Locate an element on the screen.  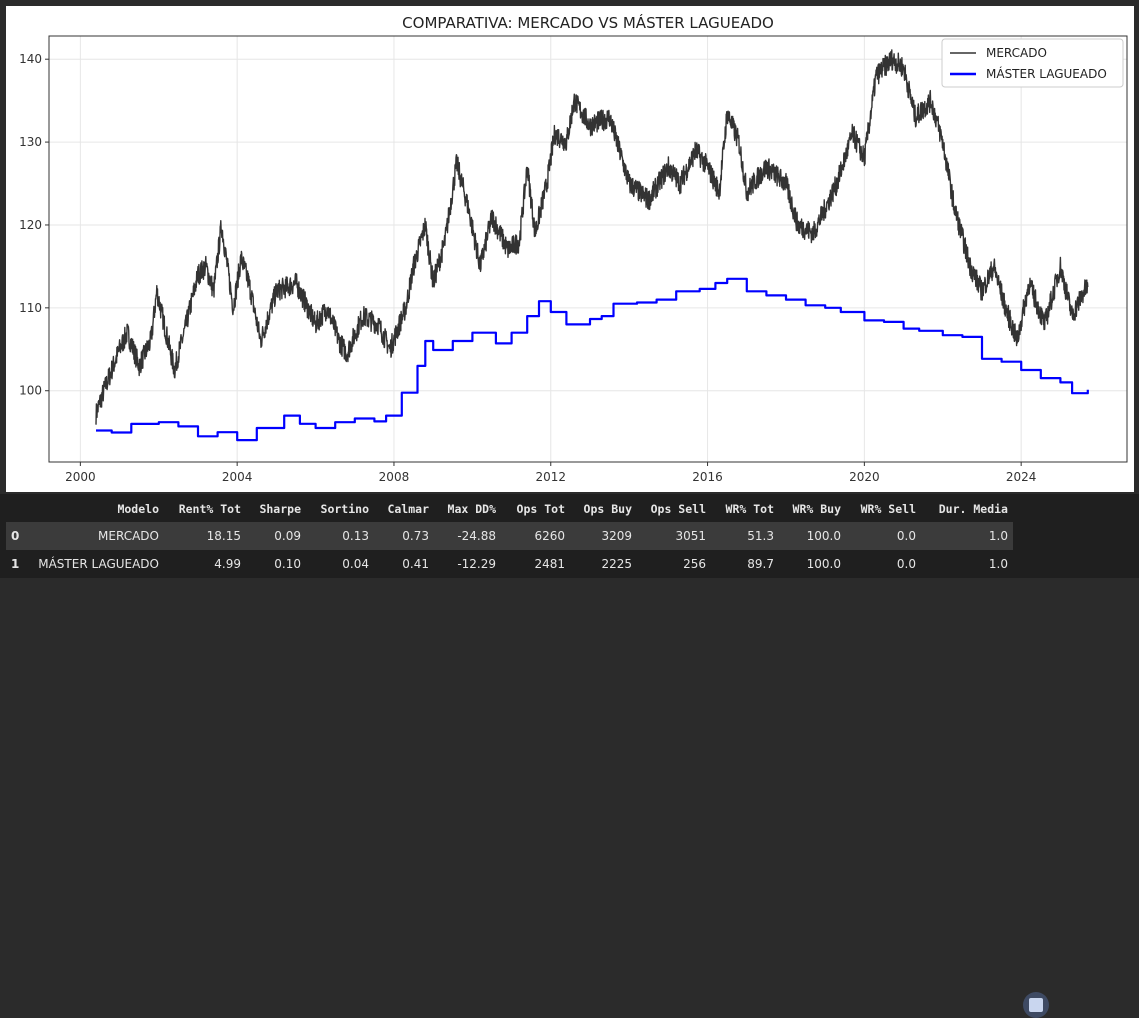
bar-chart-icon is located at coordinates (1036, 1005).